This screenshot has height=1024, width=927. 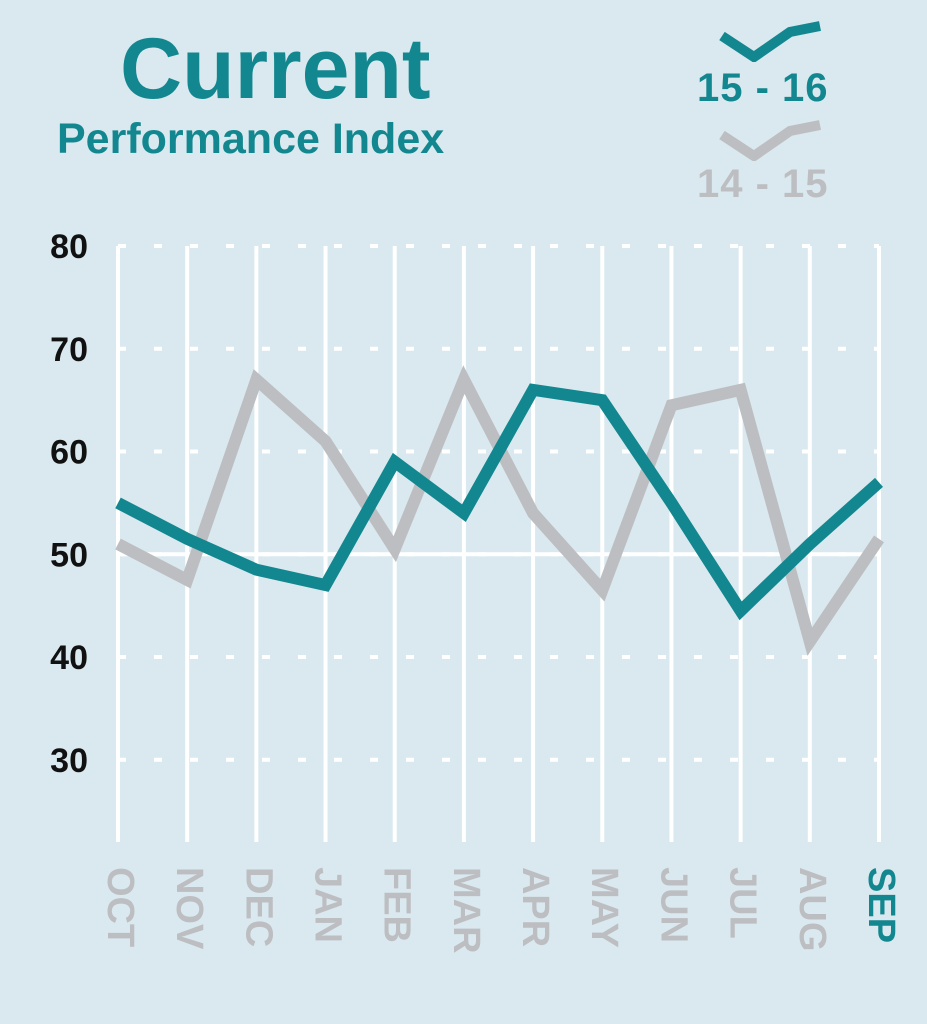 What do you see at coordinates (328, 905) in the screenshot?
I see `x-axis-tick-label: JAN` at bounding box center [328, 905].